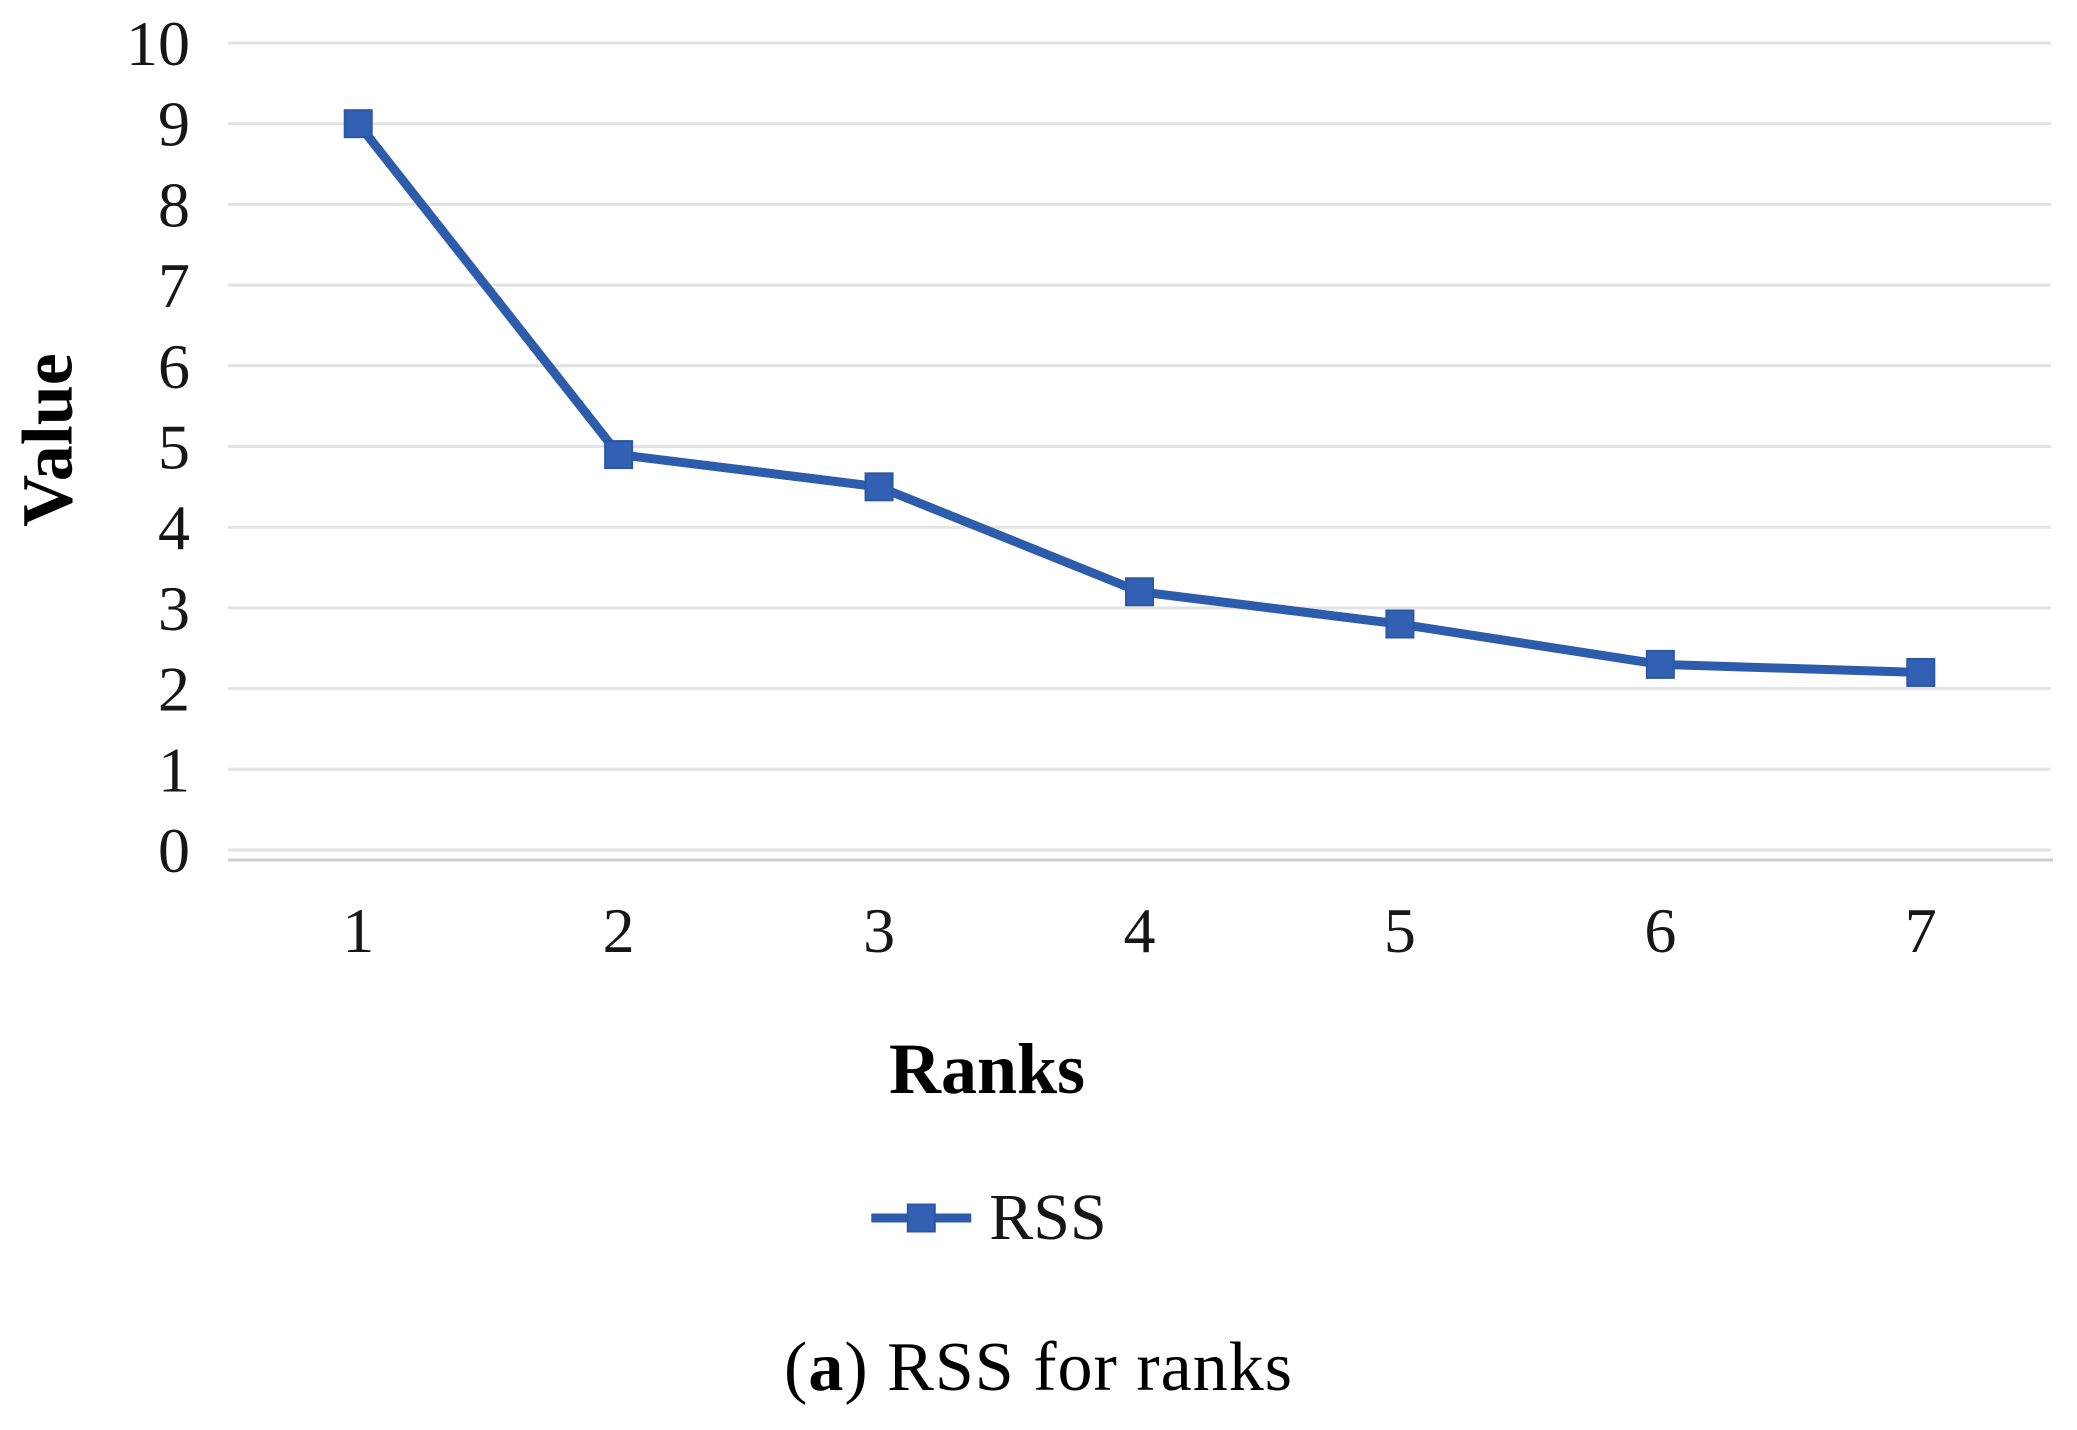  I want to click on x-tick-label: 4, so click(1140, 930).